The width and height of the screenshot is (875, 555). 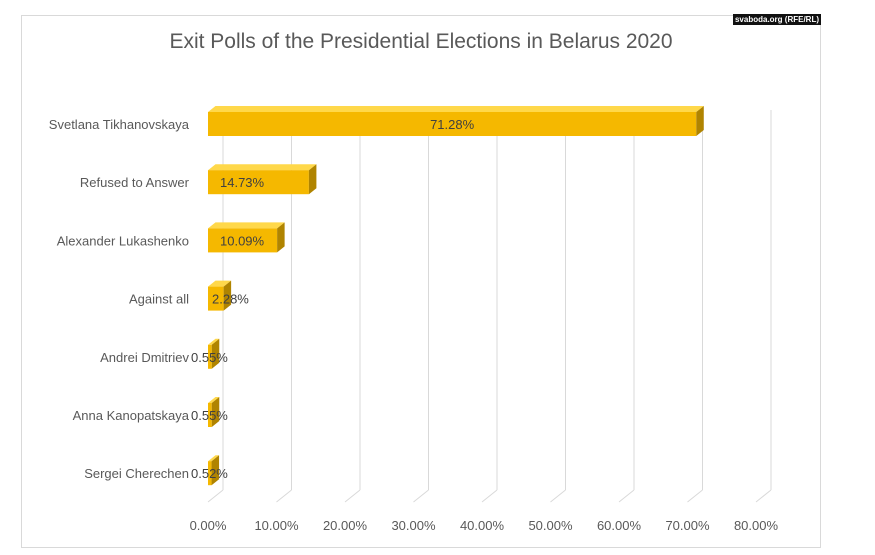 I want to click on data-label: 14.73%, so click(x=242, y=182).